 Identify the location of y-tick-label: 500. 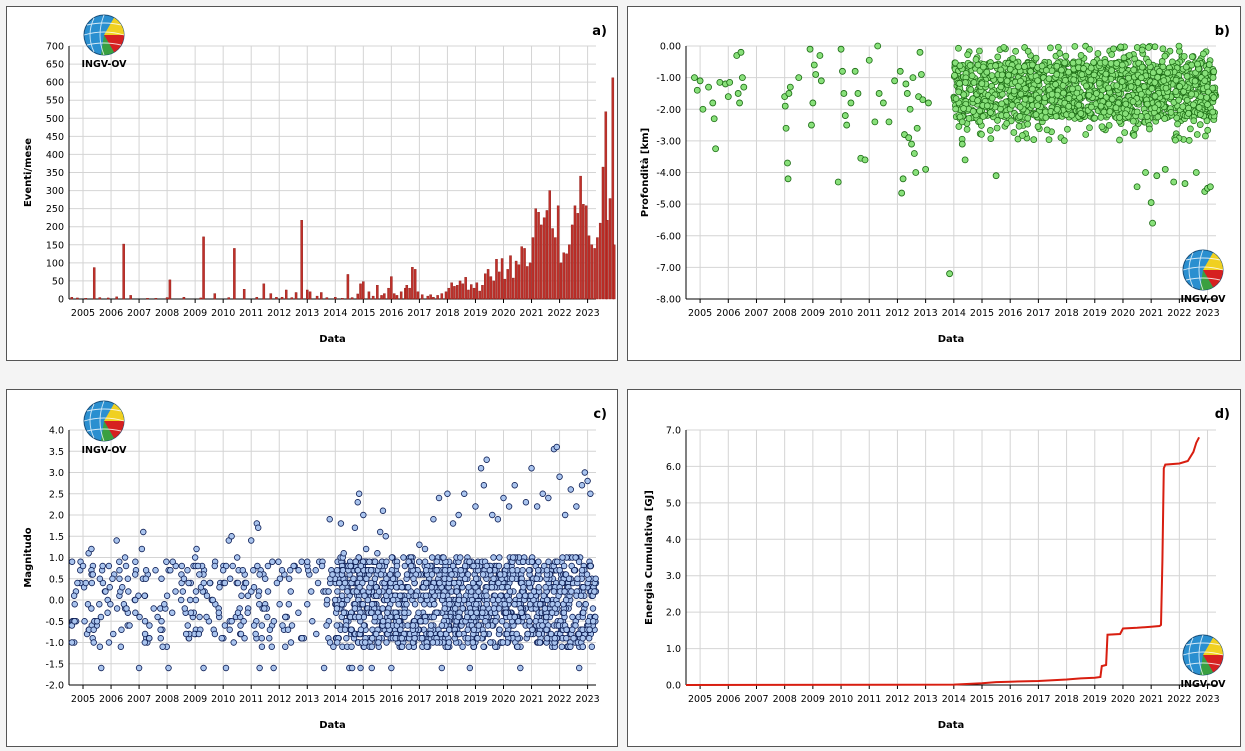
(55, 119).